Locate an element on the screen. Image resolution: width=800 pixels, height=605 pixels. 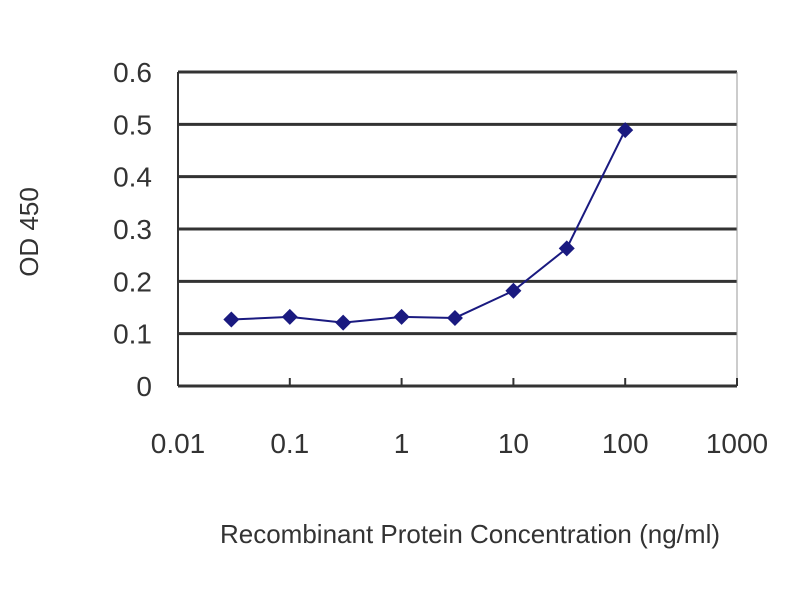
y-tick-label: 0.1 is located at coordinates (132, 334).